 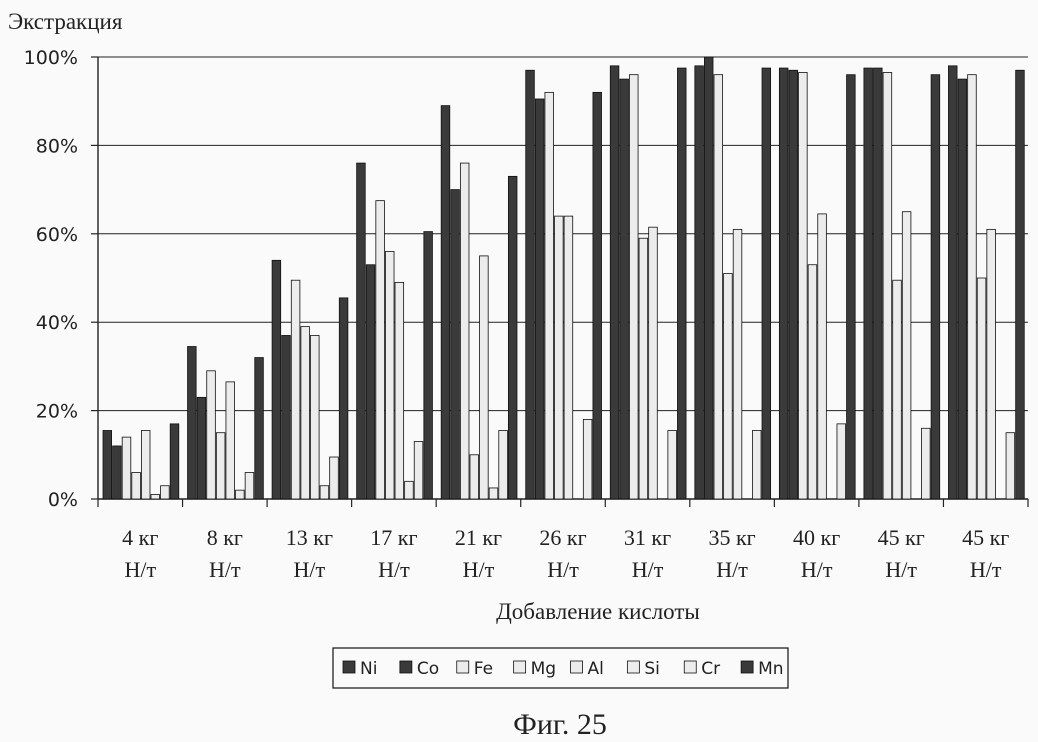 What do you see at coordinates (816, 537) in the screenshot?
I see `x-tick-label: 40 кг` at bounding box center [816, 537].